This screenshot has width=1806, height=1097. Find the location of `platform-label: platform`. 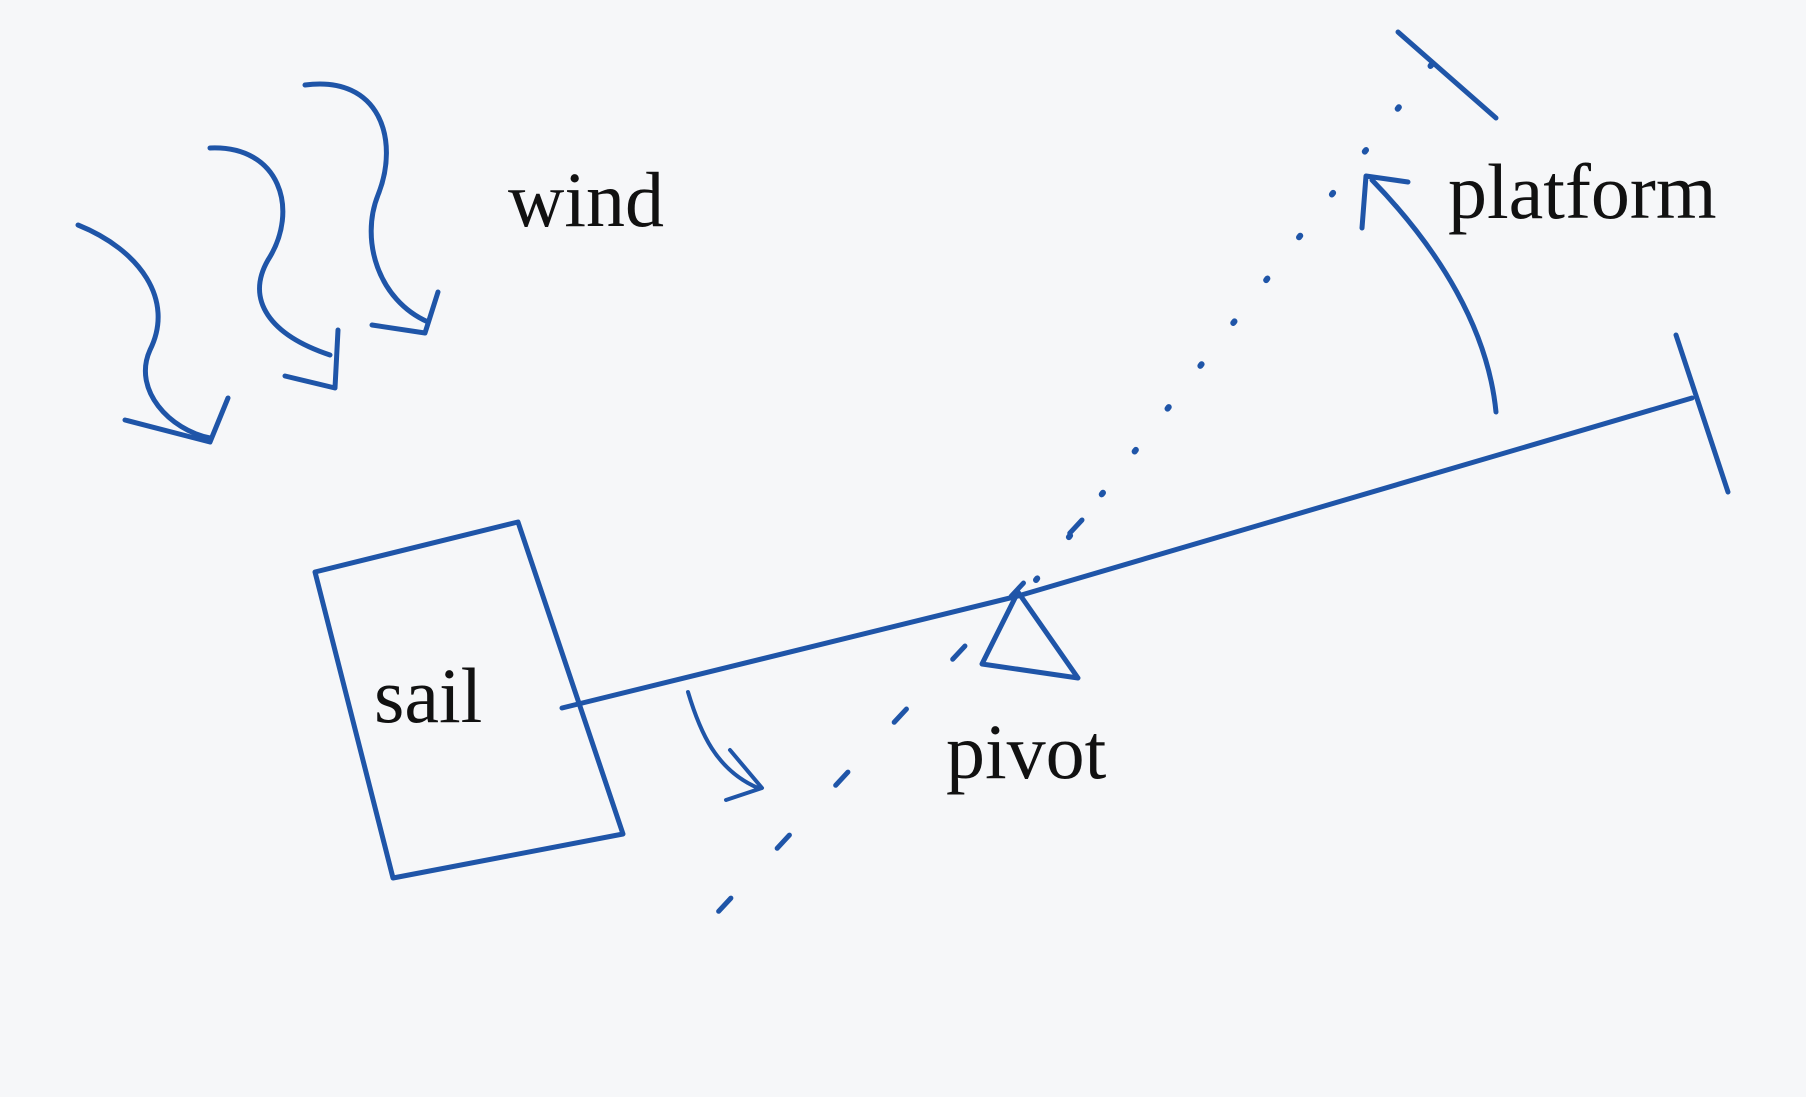

platform-label: platform is located at coordinates (1582, 191).